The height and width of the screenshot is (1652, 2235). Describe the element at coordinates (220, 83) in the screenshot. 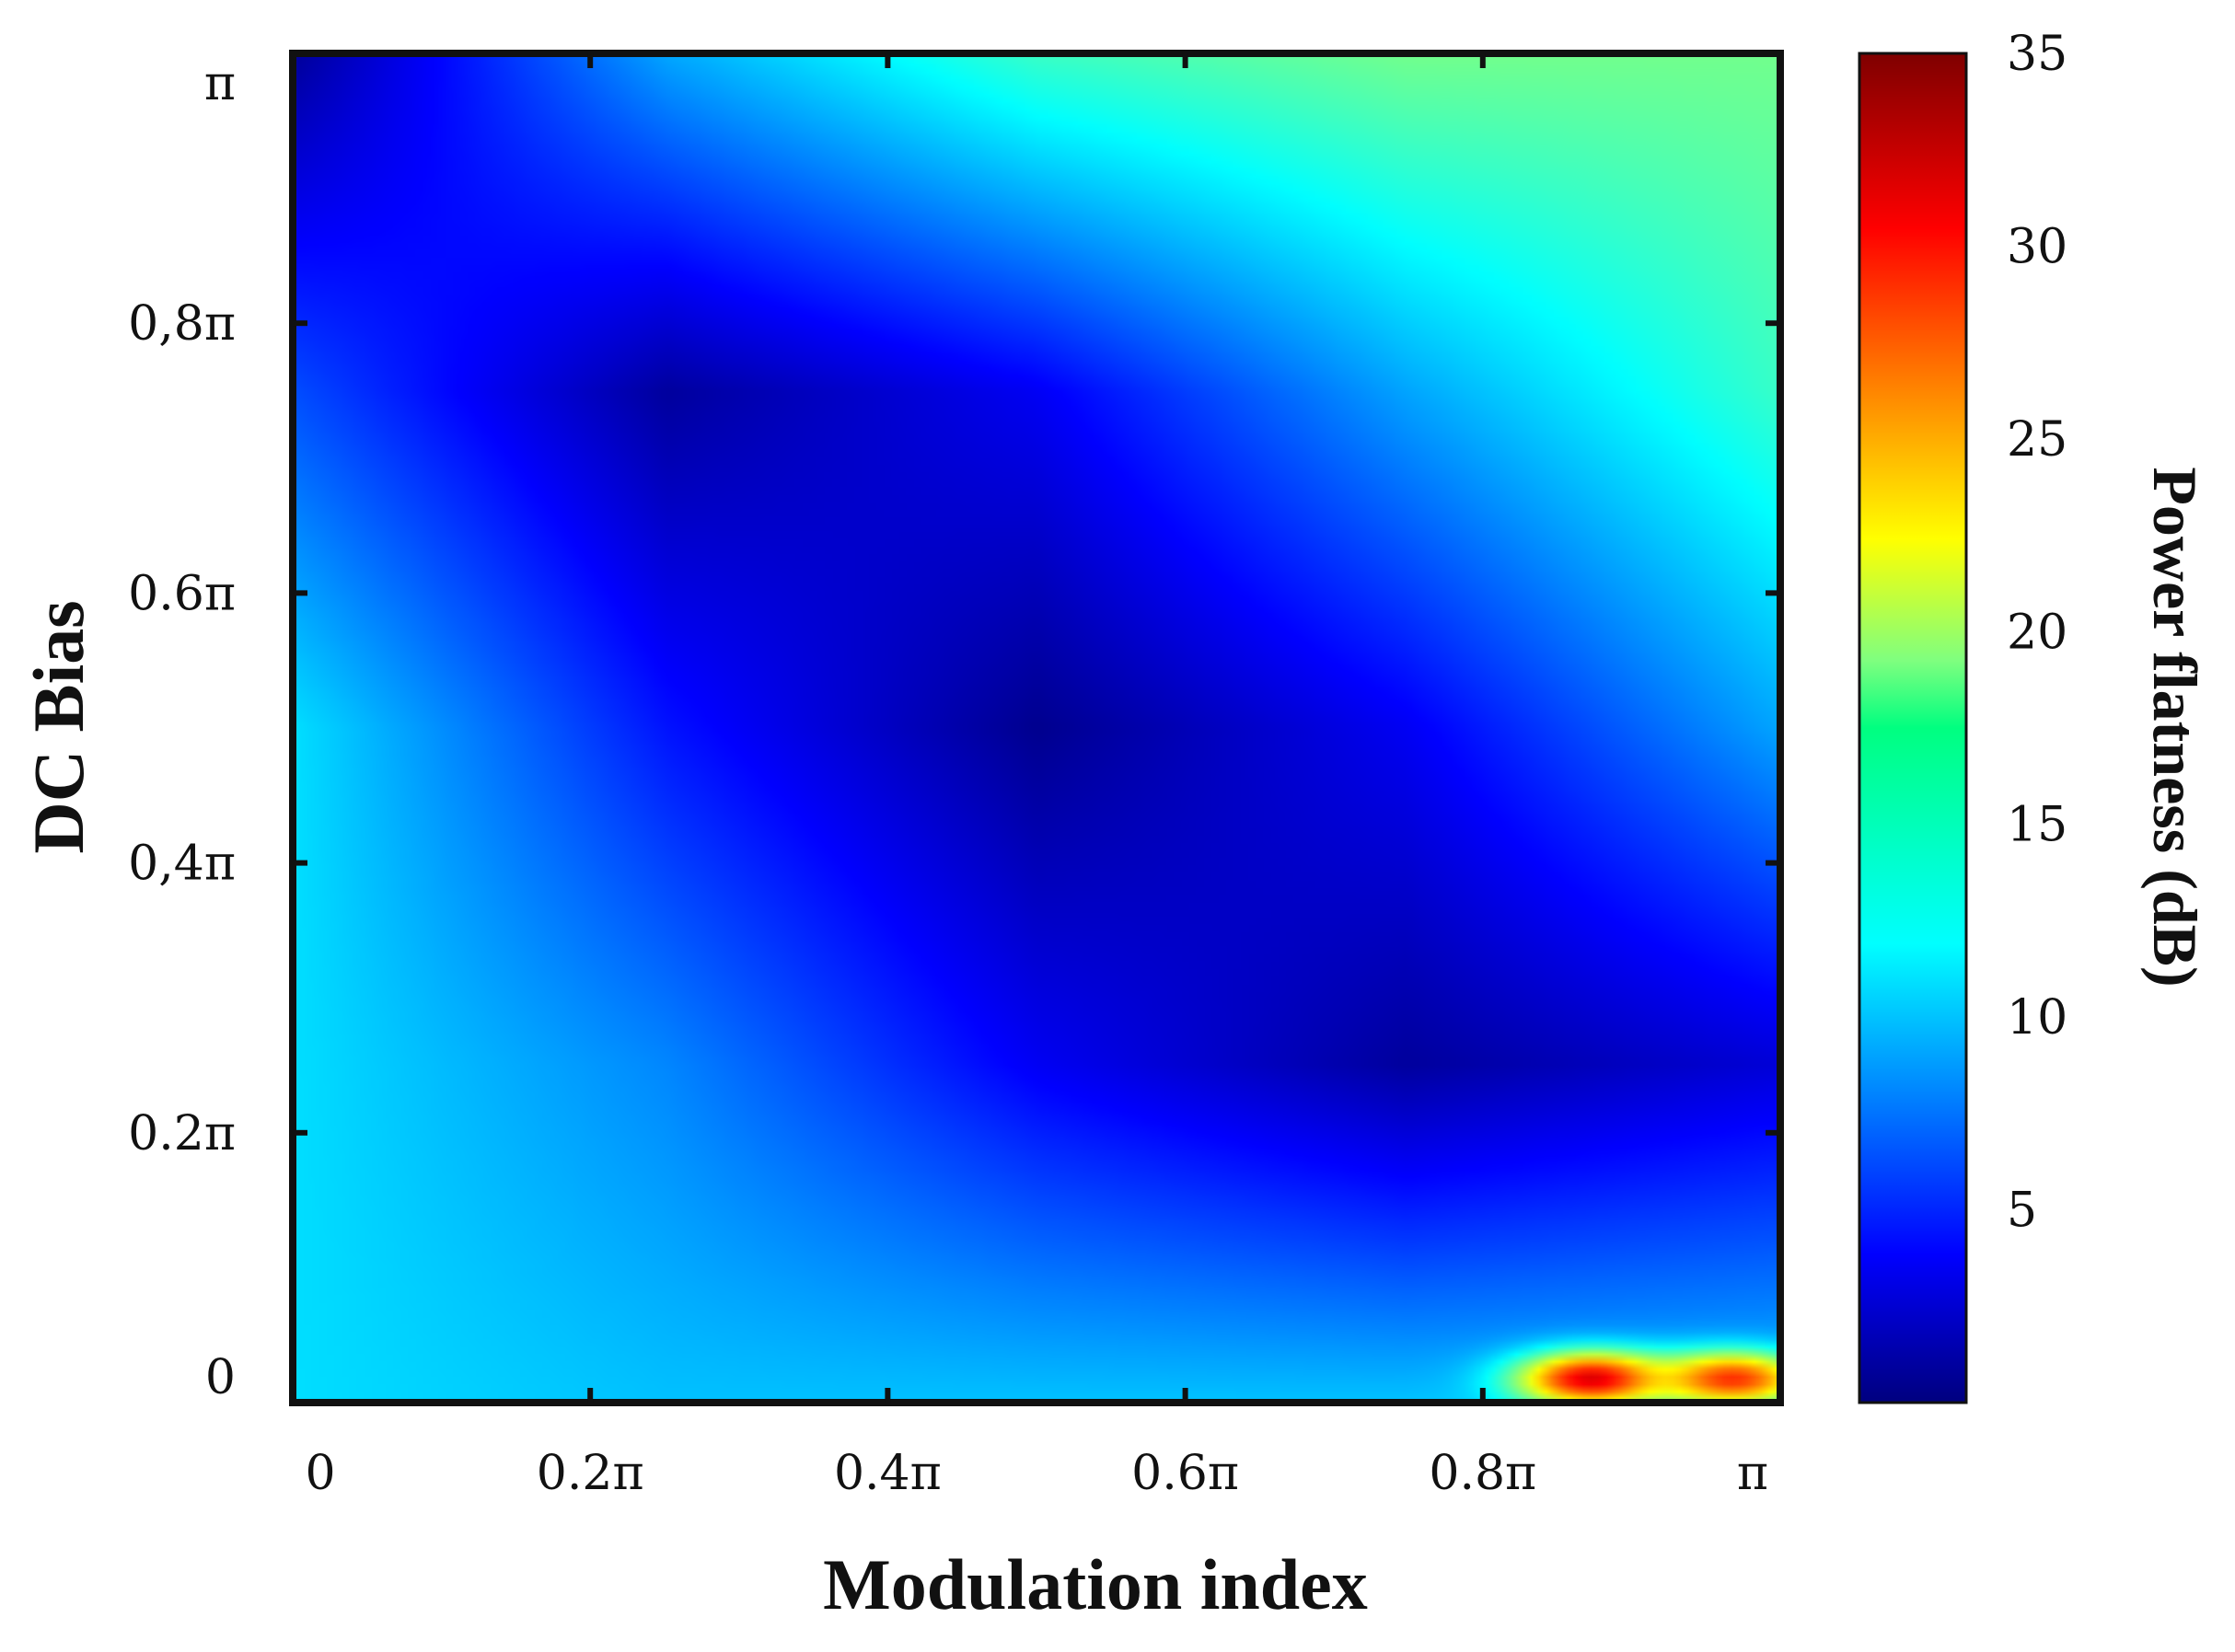

I see `y-tick-label: π` at that location.